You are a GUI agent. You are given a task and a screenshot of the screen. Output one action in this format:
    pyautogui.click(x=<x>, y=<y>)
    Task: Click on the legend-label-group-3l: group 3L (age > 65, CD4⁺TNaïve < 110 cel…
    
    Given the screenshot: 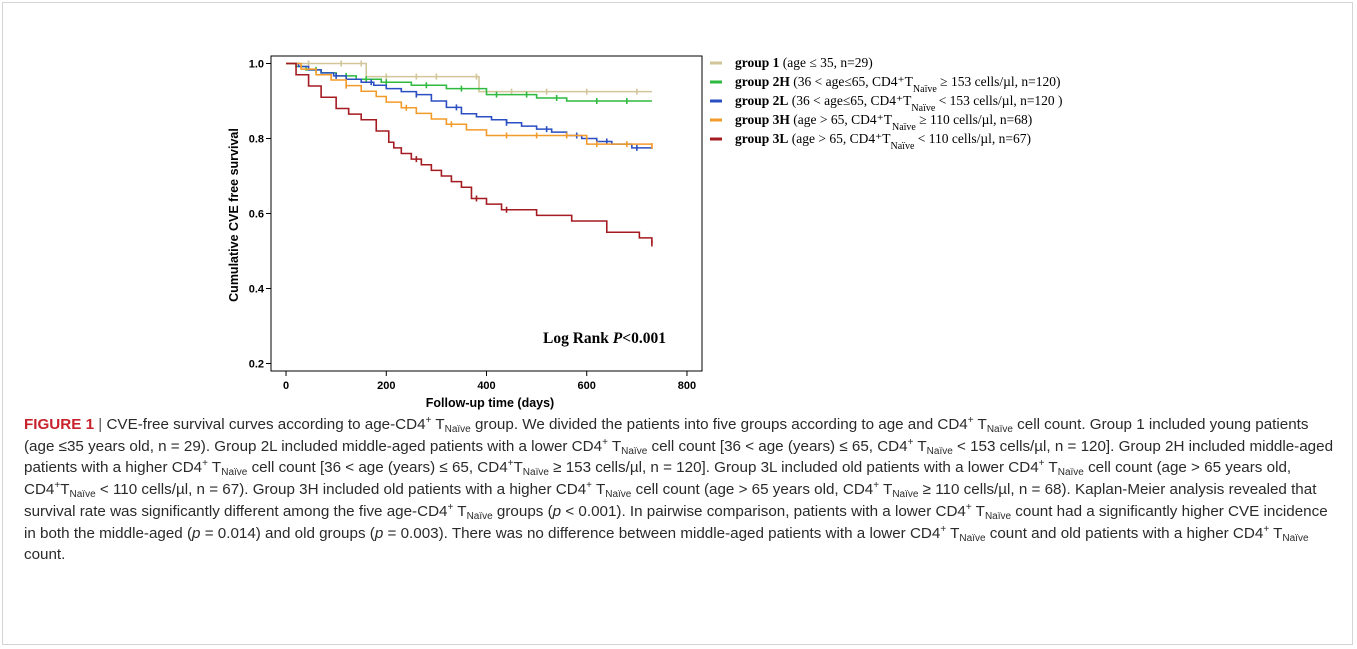 What is the action you would take?
    pyautogui.click(x=883, y=141)
    